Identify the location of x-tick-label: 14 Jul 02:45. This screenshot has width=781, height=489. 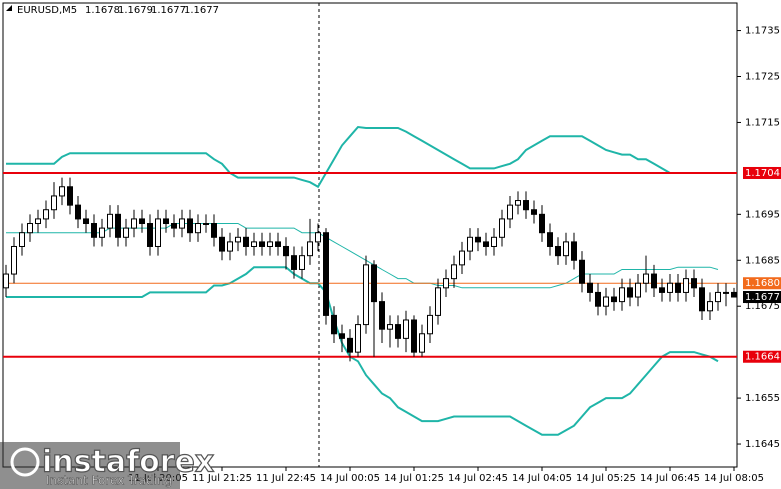
(478, 478).